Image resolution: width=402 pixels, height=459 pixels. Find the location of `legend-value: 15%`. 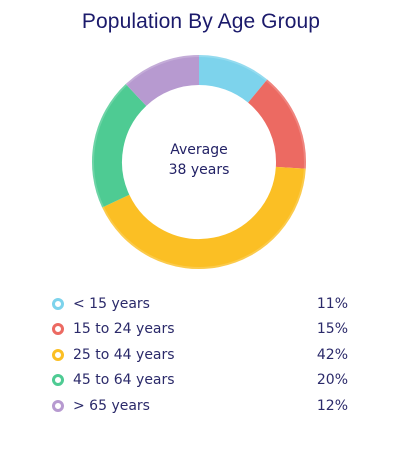

legend-value: 15% is located at coordinates (332, 329).